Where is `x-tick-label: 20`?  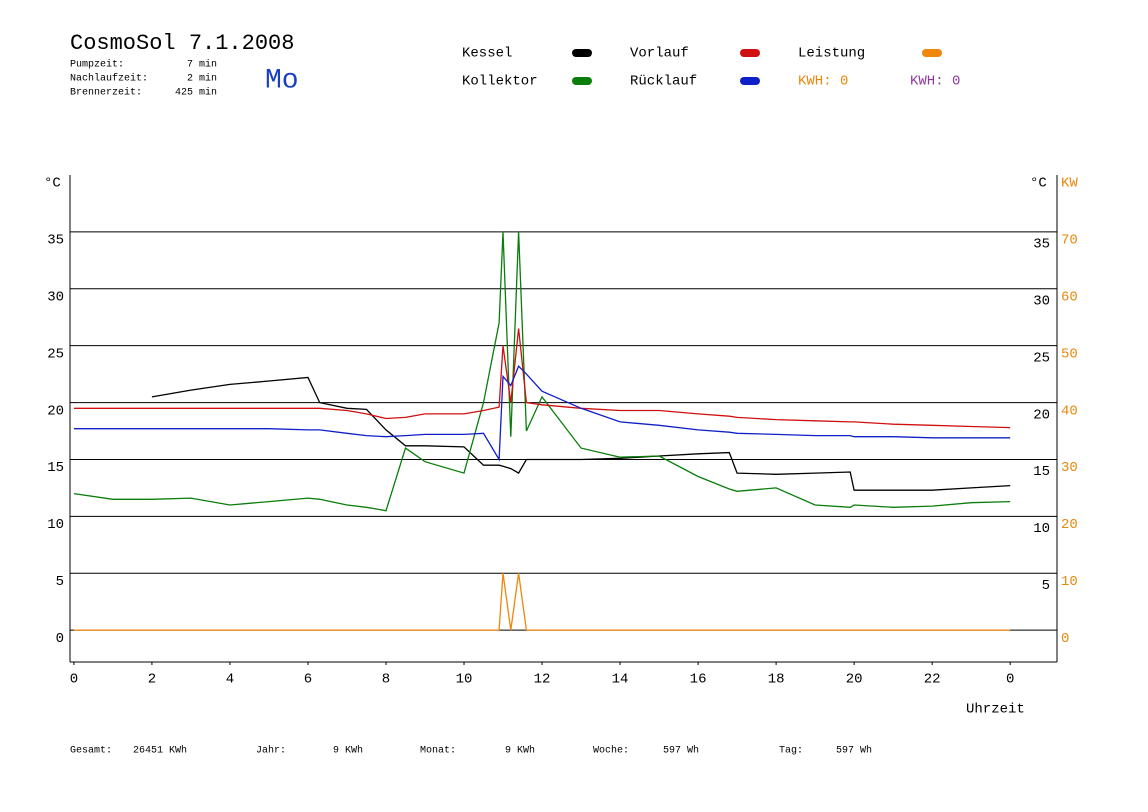 x-tick-label: 20 is located at coordinates (854, 680).